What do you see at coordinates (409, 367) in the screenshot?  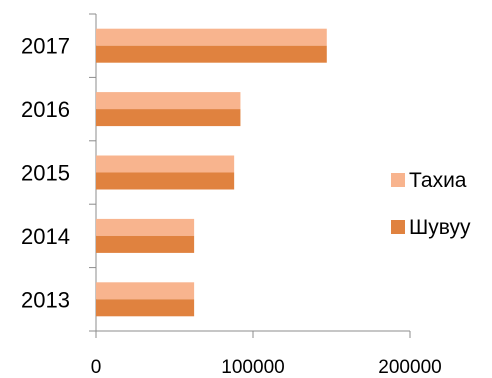 I see `x-tick-label: 200000` at bounding box center [409, 367].